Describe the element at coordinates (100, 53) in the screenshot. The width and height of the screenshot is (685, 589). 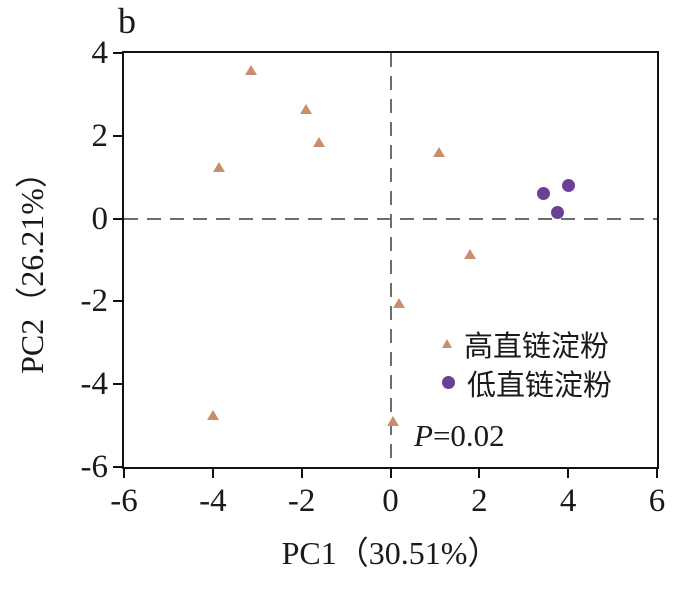
I see `y-tick-label: 4` at that location.